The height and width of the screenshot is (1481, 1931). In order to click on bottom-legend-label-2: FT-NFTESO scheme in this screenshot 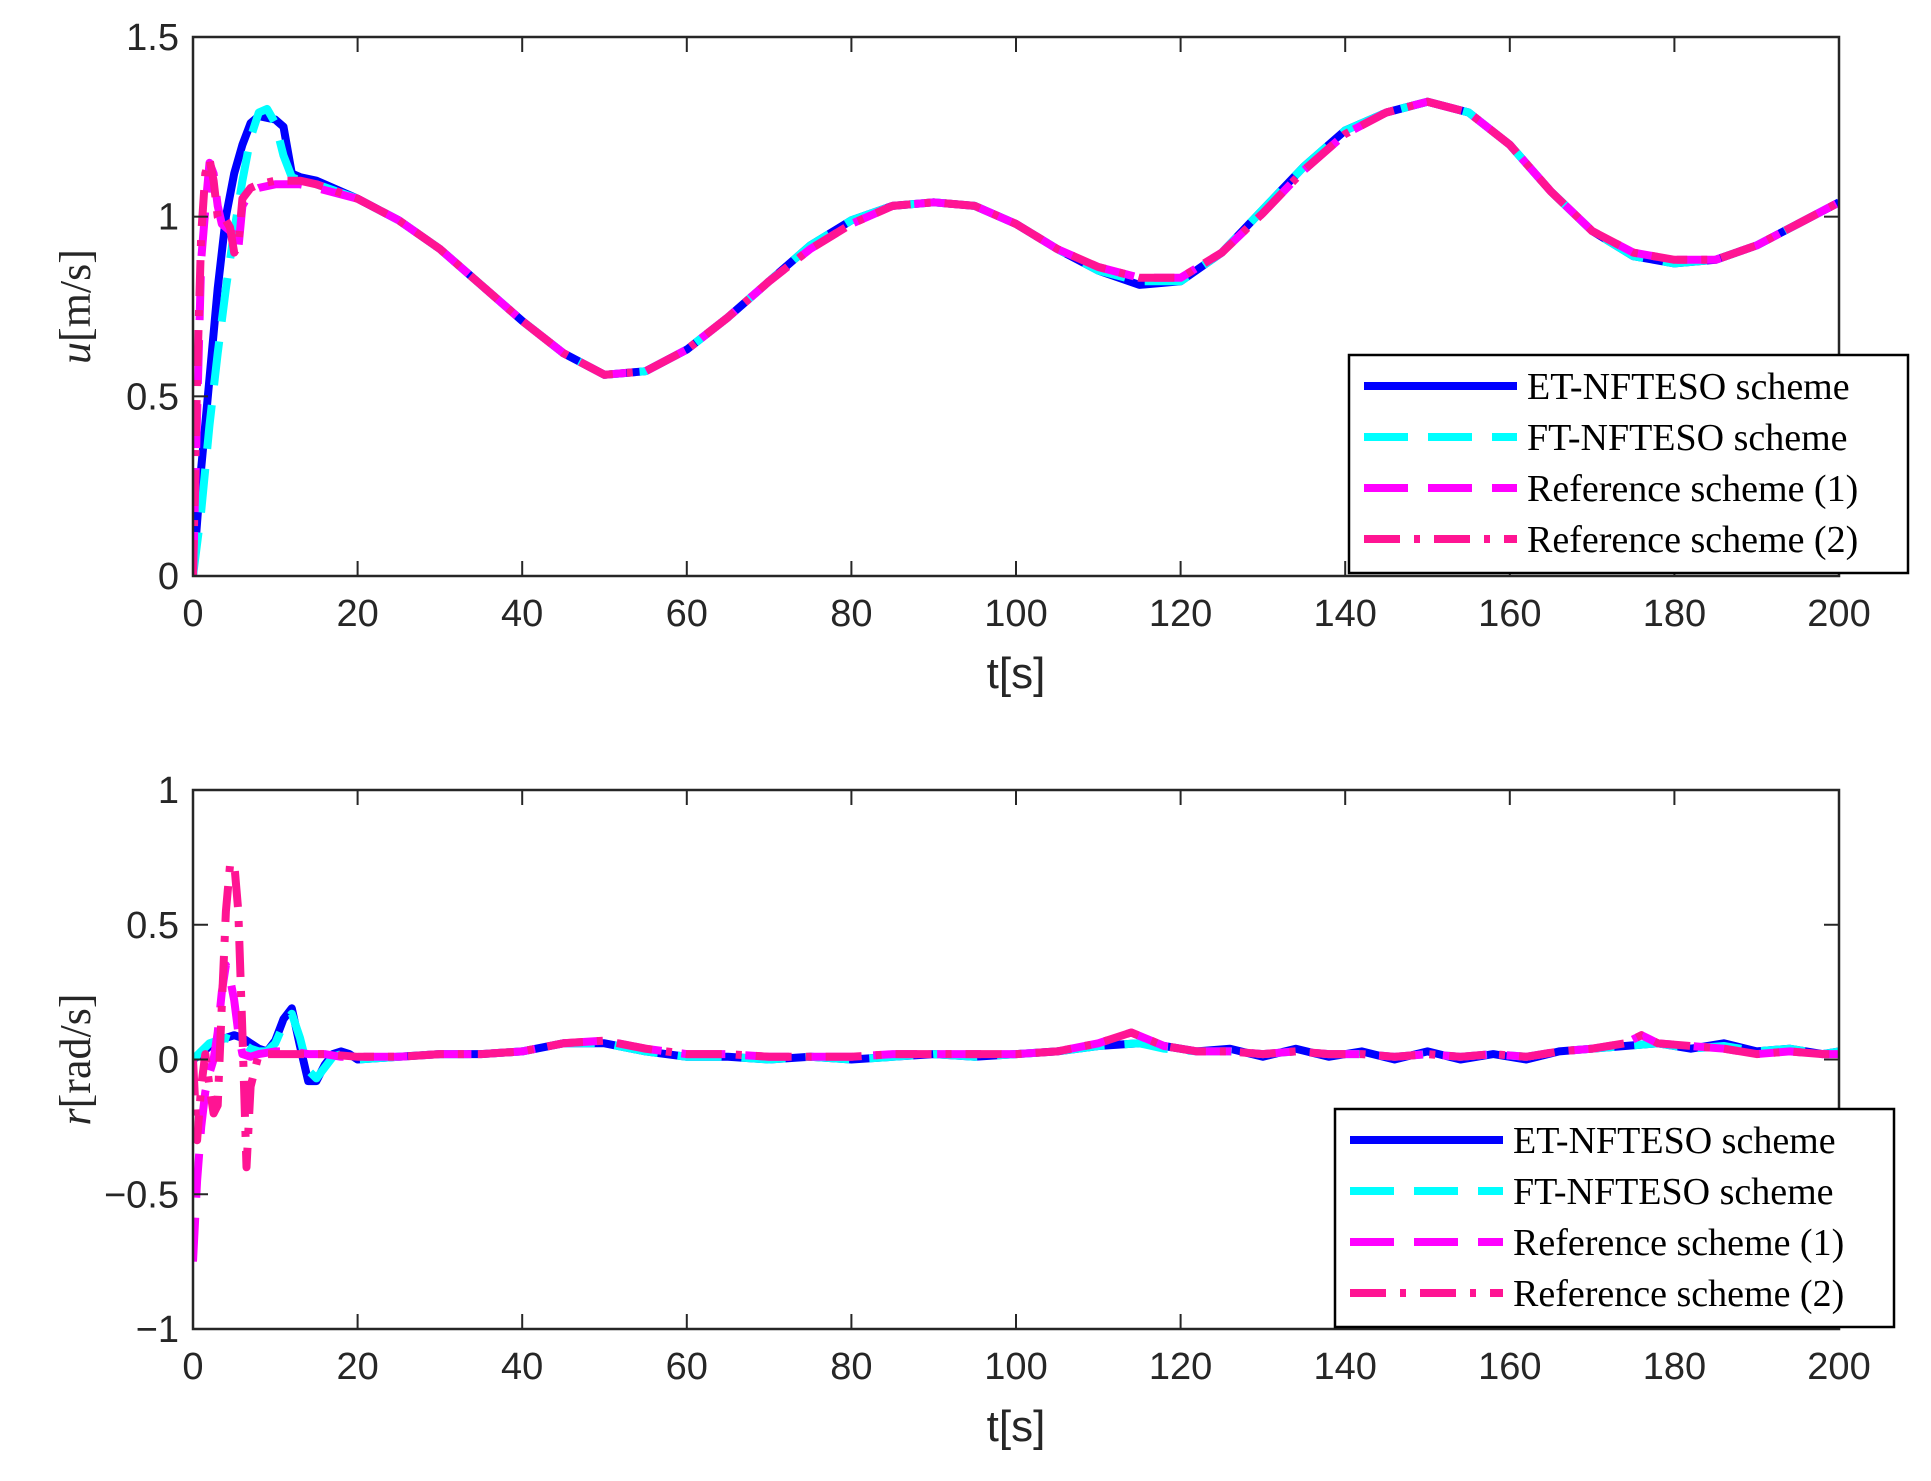, I will do `click(1673, 1192)`.